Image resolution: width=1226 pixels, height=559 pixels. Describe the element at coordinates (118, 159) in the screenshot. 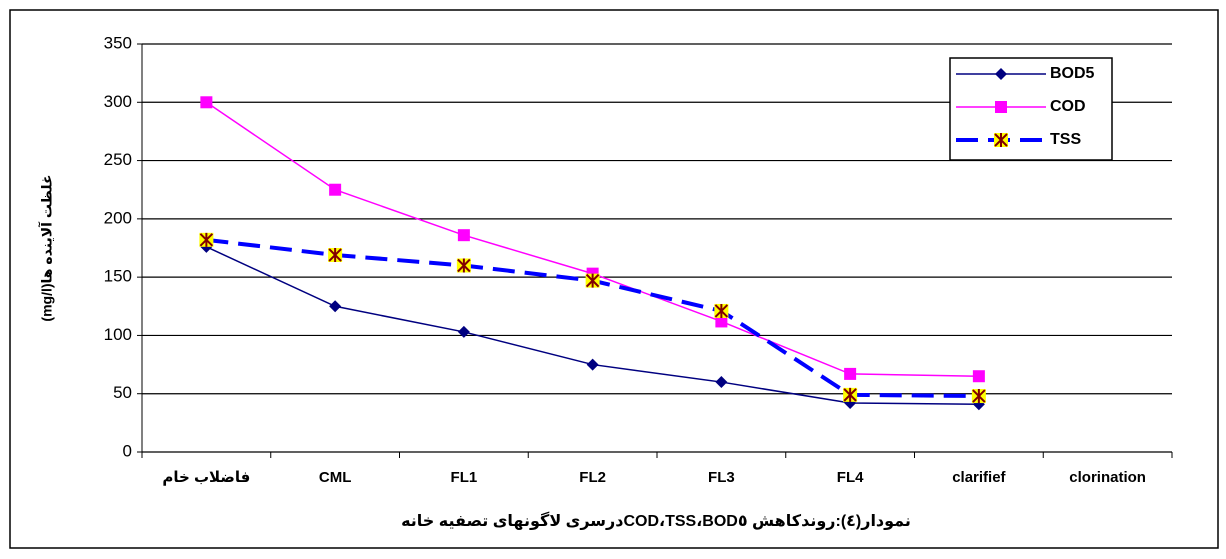

I see `y-tick-label: 250` at that location.